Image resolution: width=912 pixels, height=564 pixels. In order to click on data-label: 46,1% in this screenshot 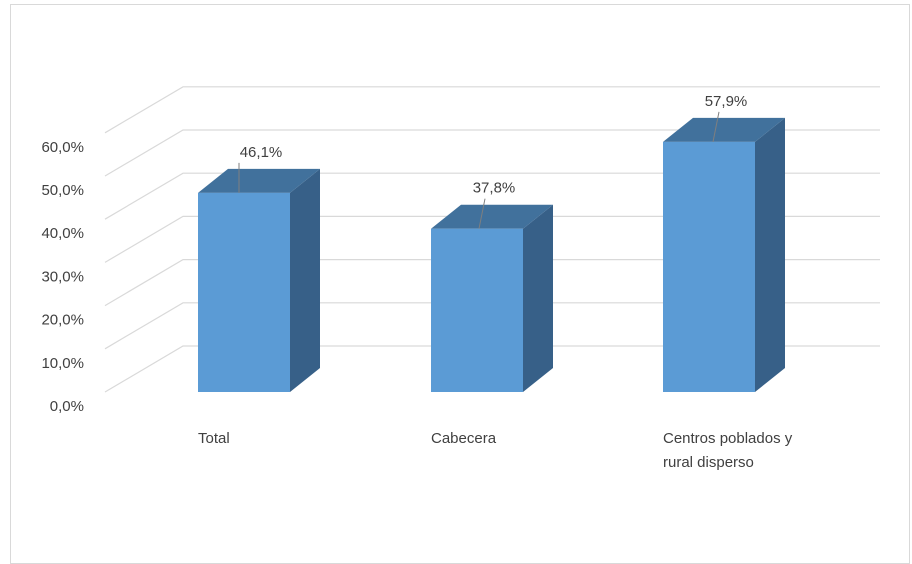, I will do `click(261, 152)`.